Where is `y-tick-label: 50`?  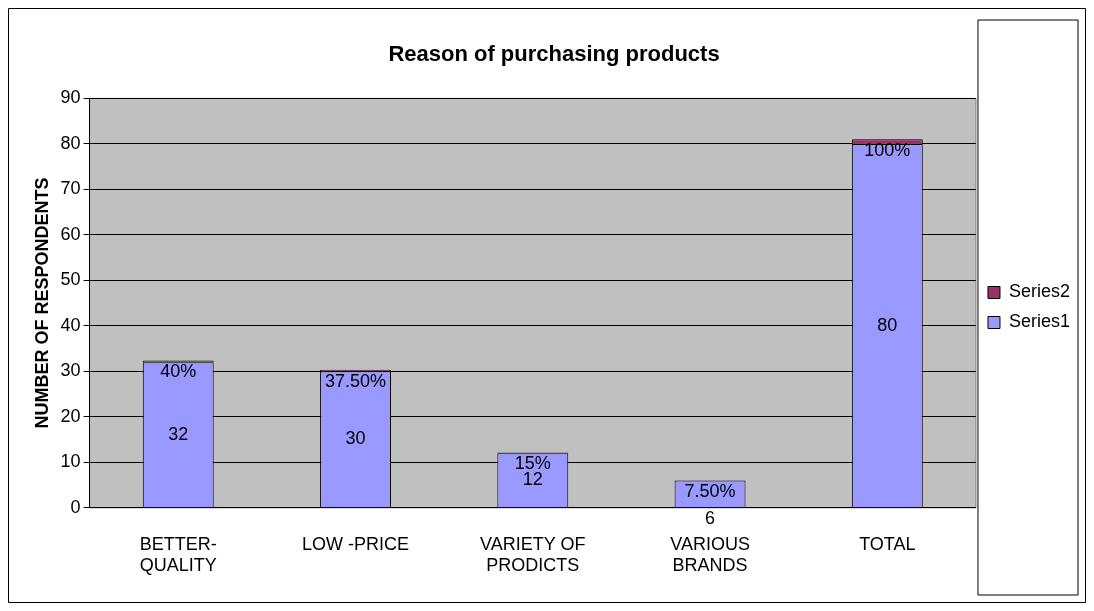
y-tick-label: 50 is located at coordinates (70, 279).